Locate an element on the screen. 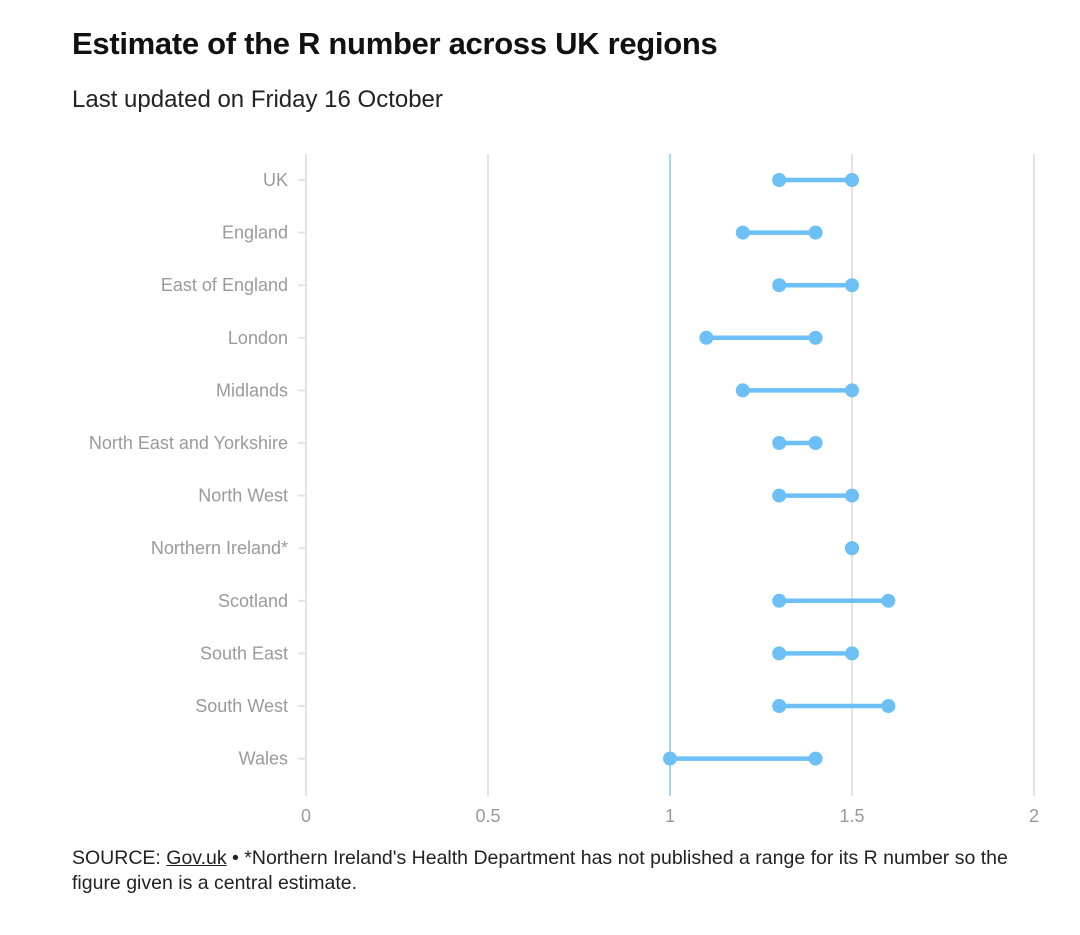  y-axis-ticks is located at coordinates (302, 469).